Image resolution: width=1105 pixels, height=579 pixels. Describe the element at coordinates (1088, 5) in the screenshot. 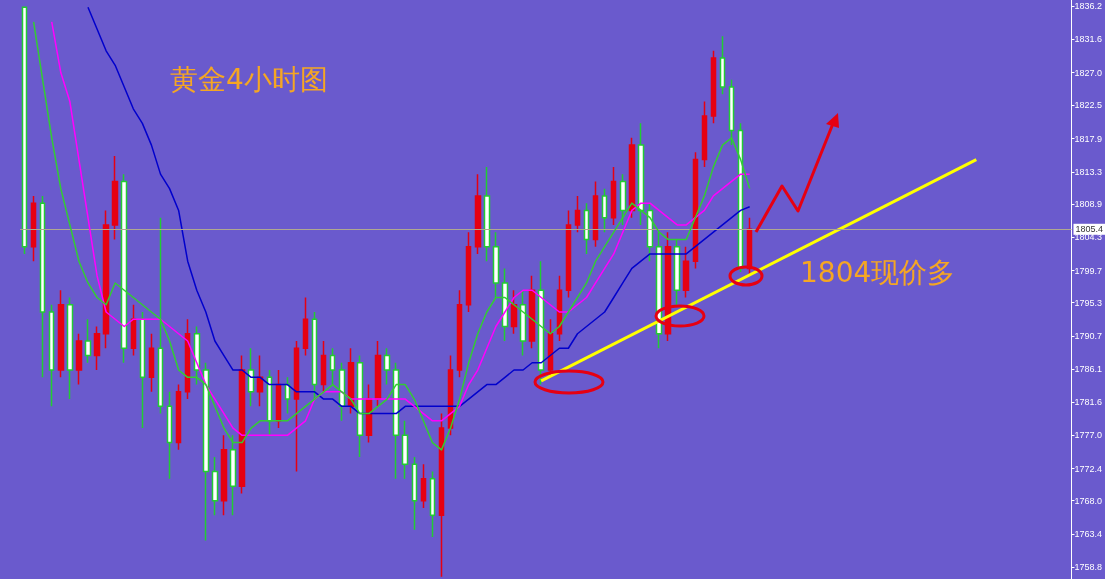

I see `y-tick-label: 1836.2` at that location.